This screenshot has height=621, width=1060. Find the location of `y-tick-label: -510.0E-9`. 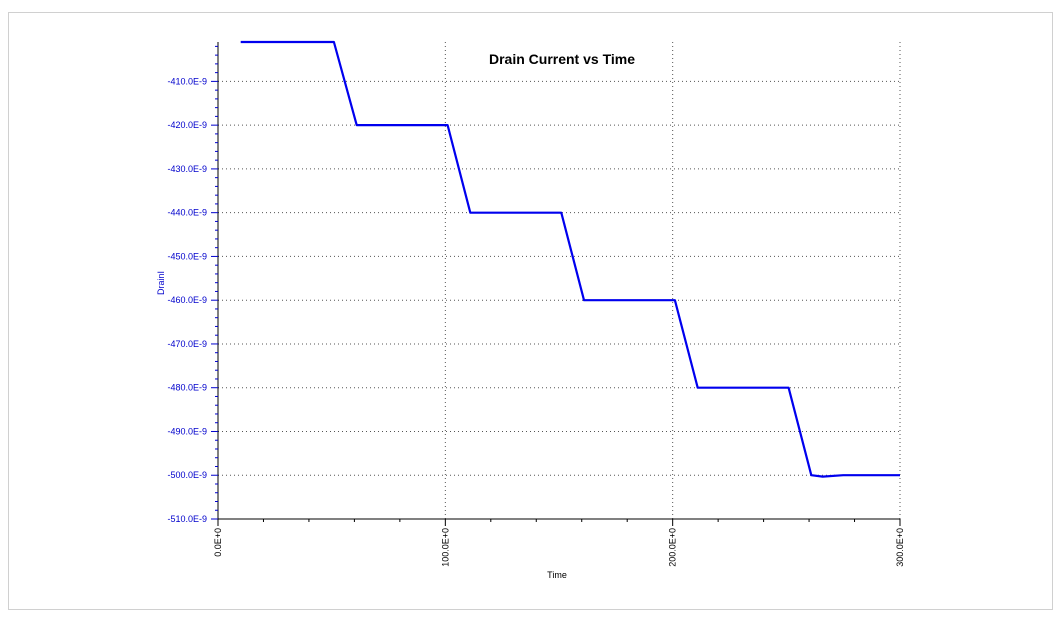

y-tick-label: -510.0E-9 is located at coordinates (187, 519).